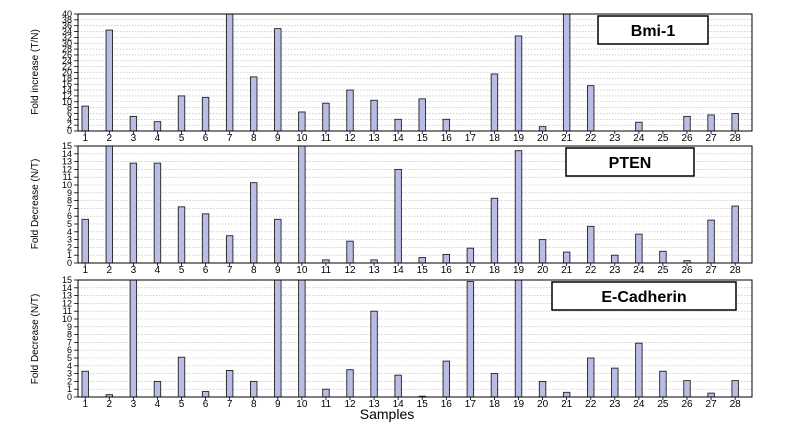 The height and width of the screenshot is (426, 794). I want to click on x-tick-label: 1, so click(85, 404).